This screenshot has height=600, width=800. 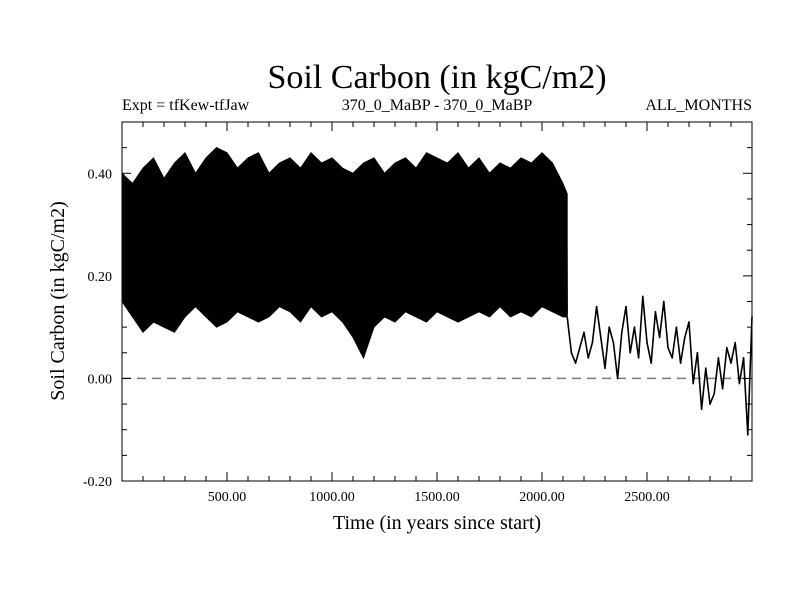 What do you see at coordinates (437, 523) in the screenshot?
I see `x-axis-label: Time (in years since start)` at bounding box center [437, 523].